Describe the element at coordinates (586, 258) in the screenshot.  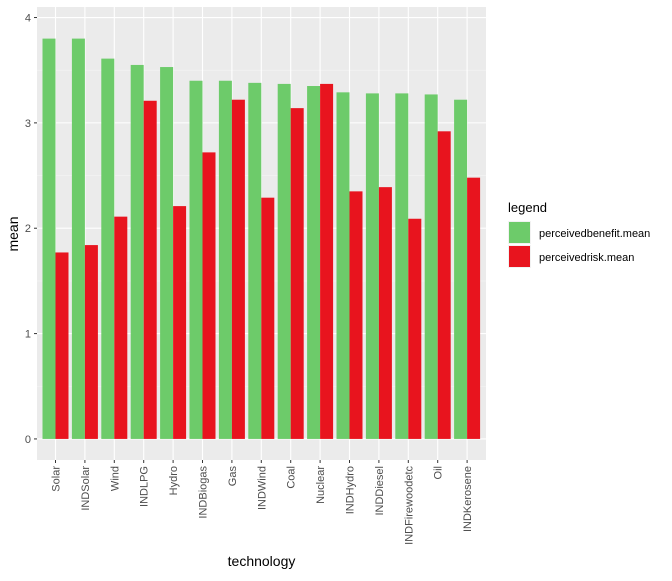
I see `legend-label: perceivedrisk.mean` at that location.